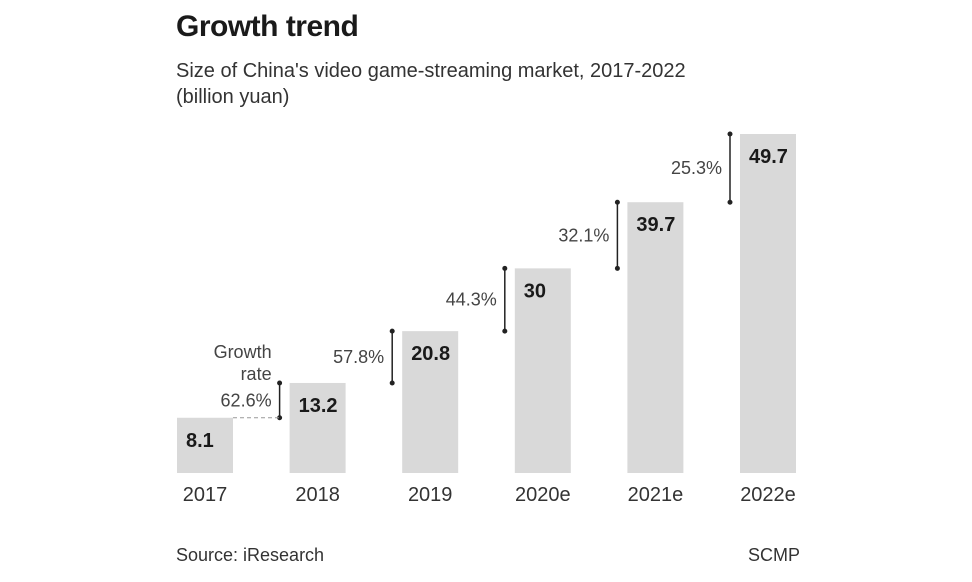  Describe the element at coordinates (656, 495) in the screenshot. I see `x-tick-2021e: 2021e` at that location.